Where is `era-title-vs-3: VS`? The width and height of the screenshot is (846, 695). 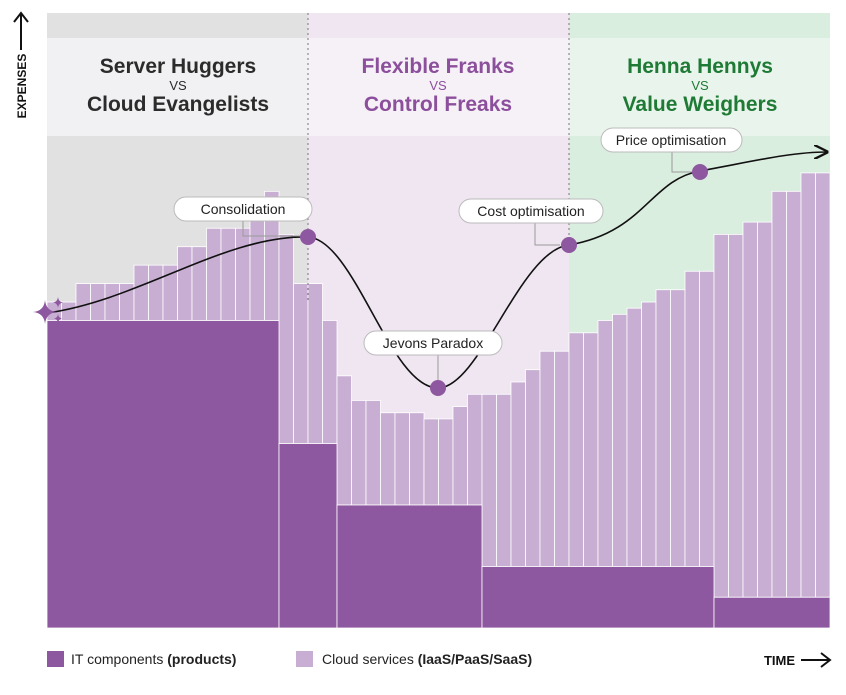
era-title-vs-3: VS is located at coordinates (700, 85).